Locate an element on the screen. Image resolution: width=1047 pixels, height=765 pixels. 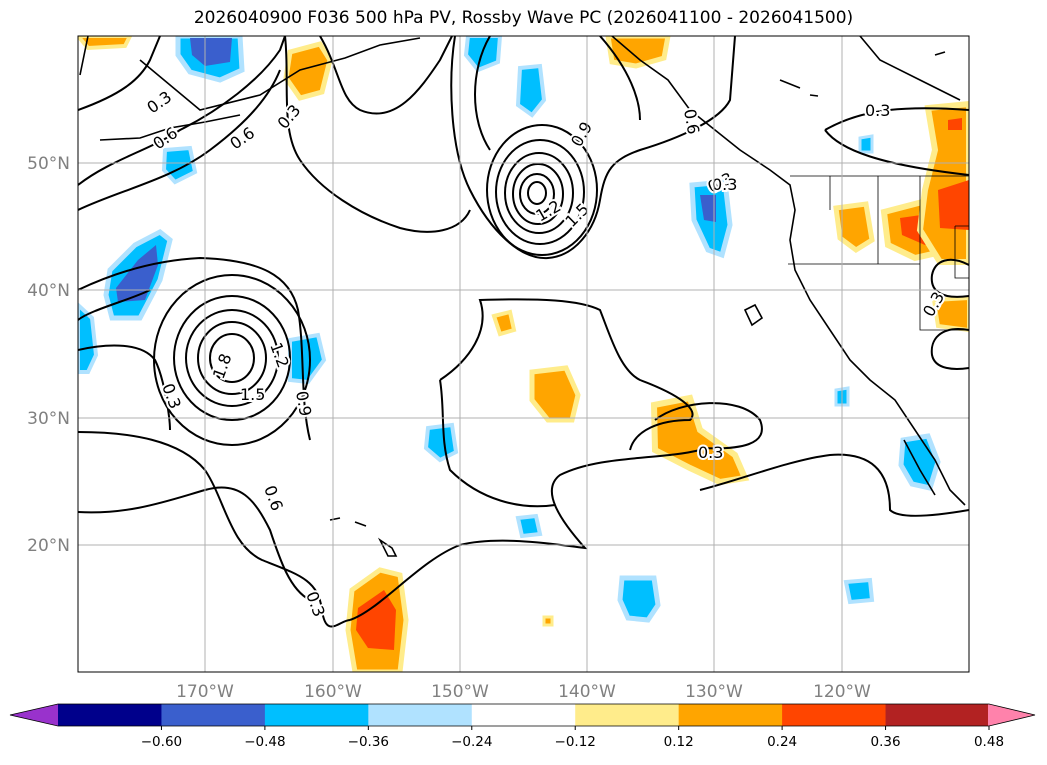
colorbar-tick-label: −0.48 is located at coordinates (264, 742).